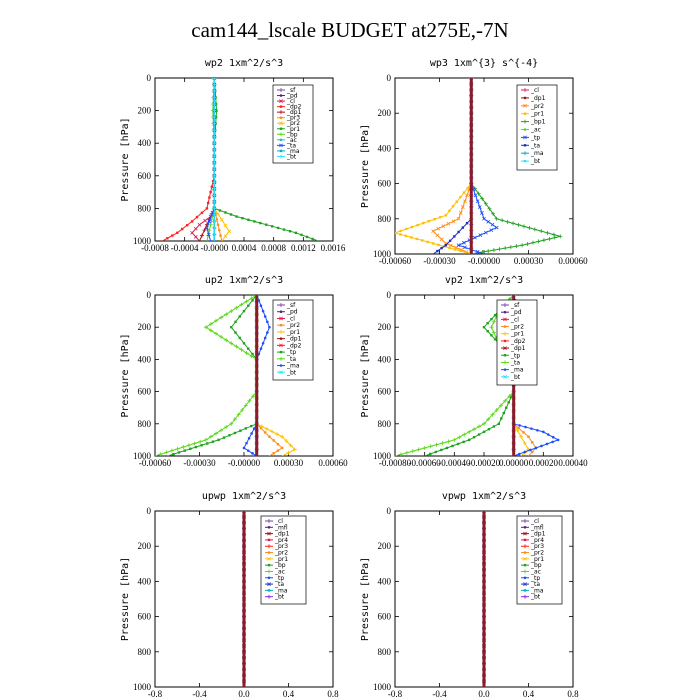  I want to click on legend-label: _pd, so click(516, 312).